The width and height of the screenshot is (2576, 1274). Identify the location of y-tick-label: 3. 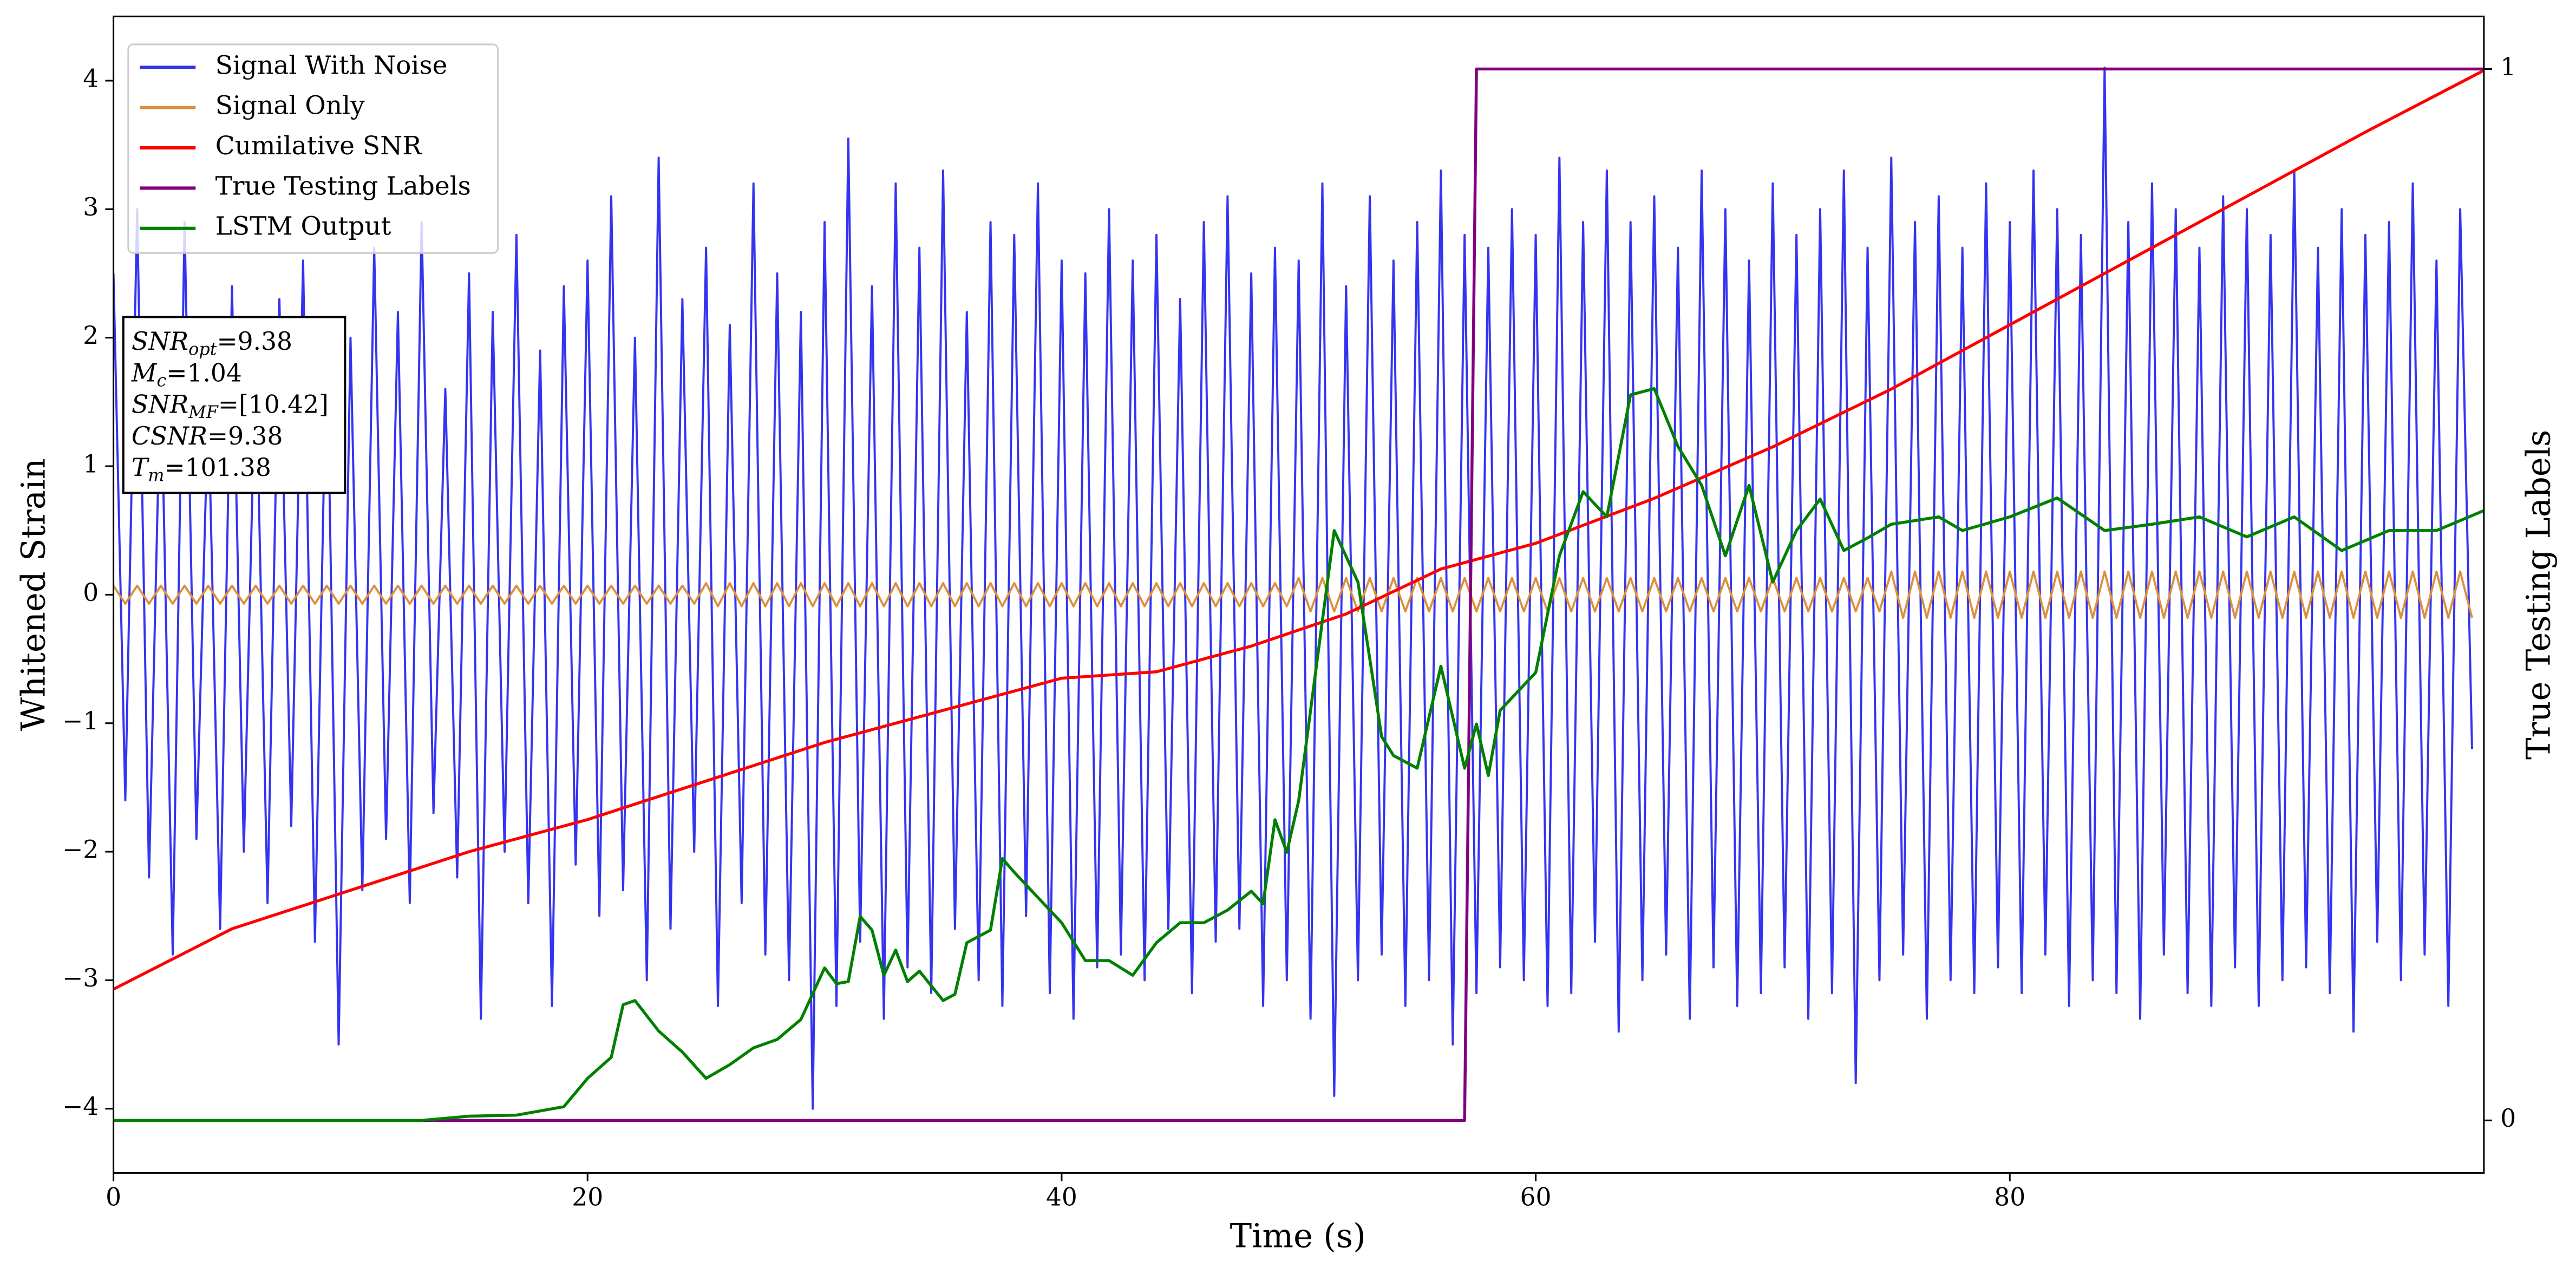
(91, 207).